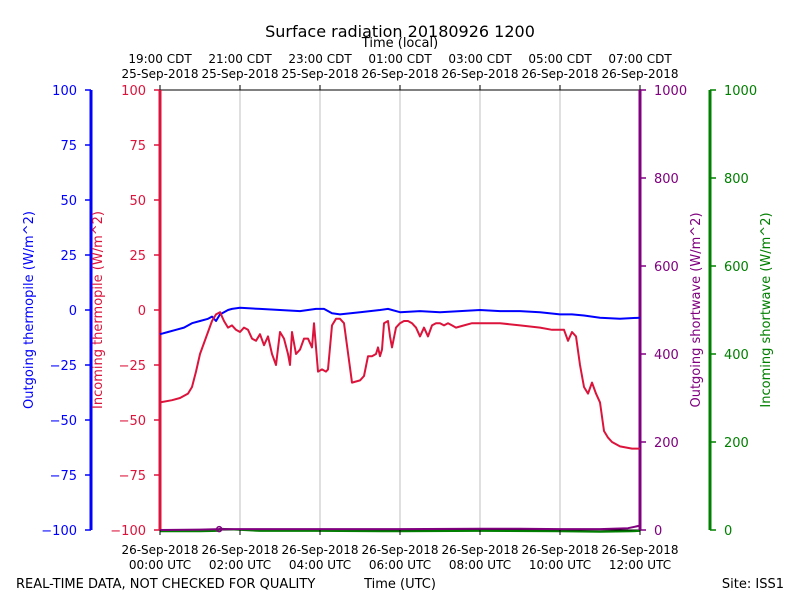 The image size is (800, 600). What do you see at coordinates (68, 146) in the screenshot?
I see `outgoing-thermopile-tick-label: 75` at bounding box center [68, 146].